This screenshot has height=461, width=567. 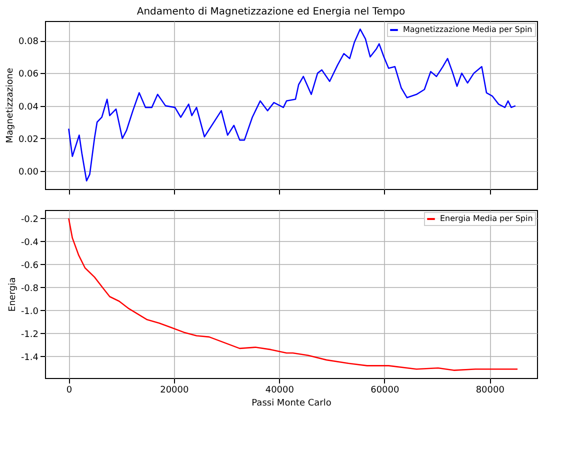 What do you see at coordinates (29, 311) in the screenshot?
I see `y-tick-label: -1.0` at bounding box center [29, 311].